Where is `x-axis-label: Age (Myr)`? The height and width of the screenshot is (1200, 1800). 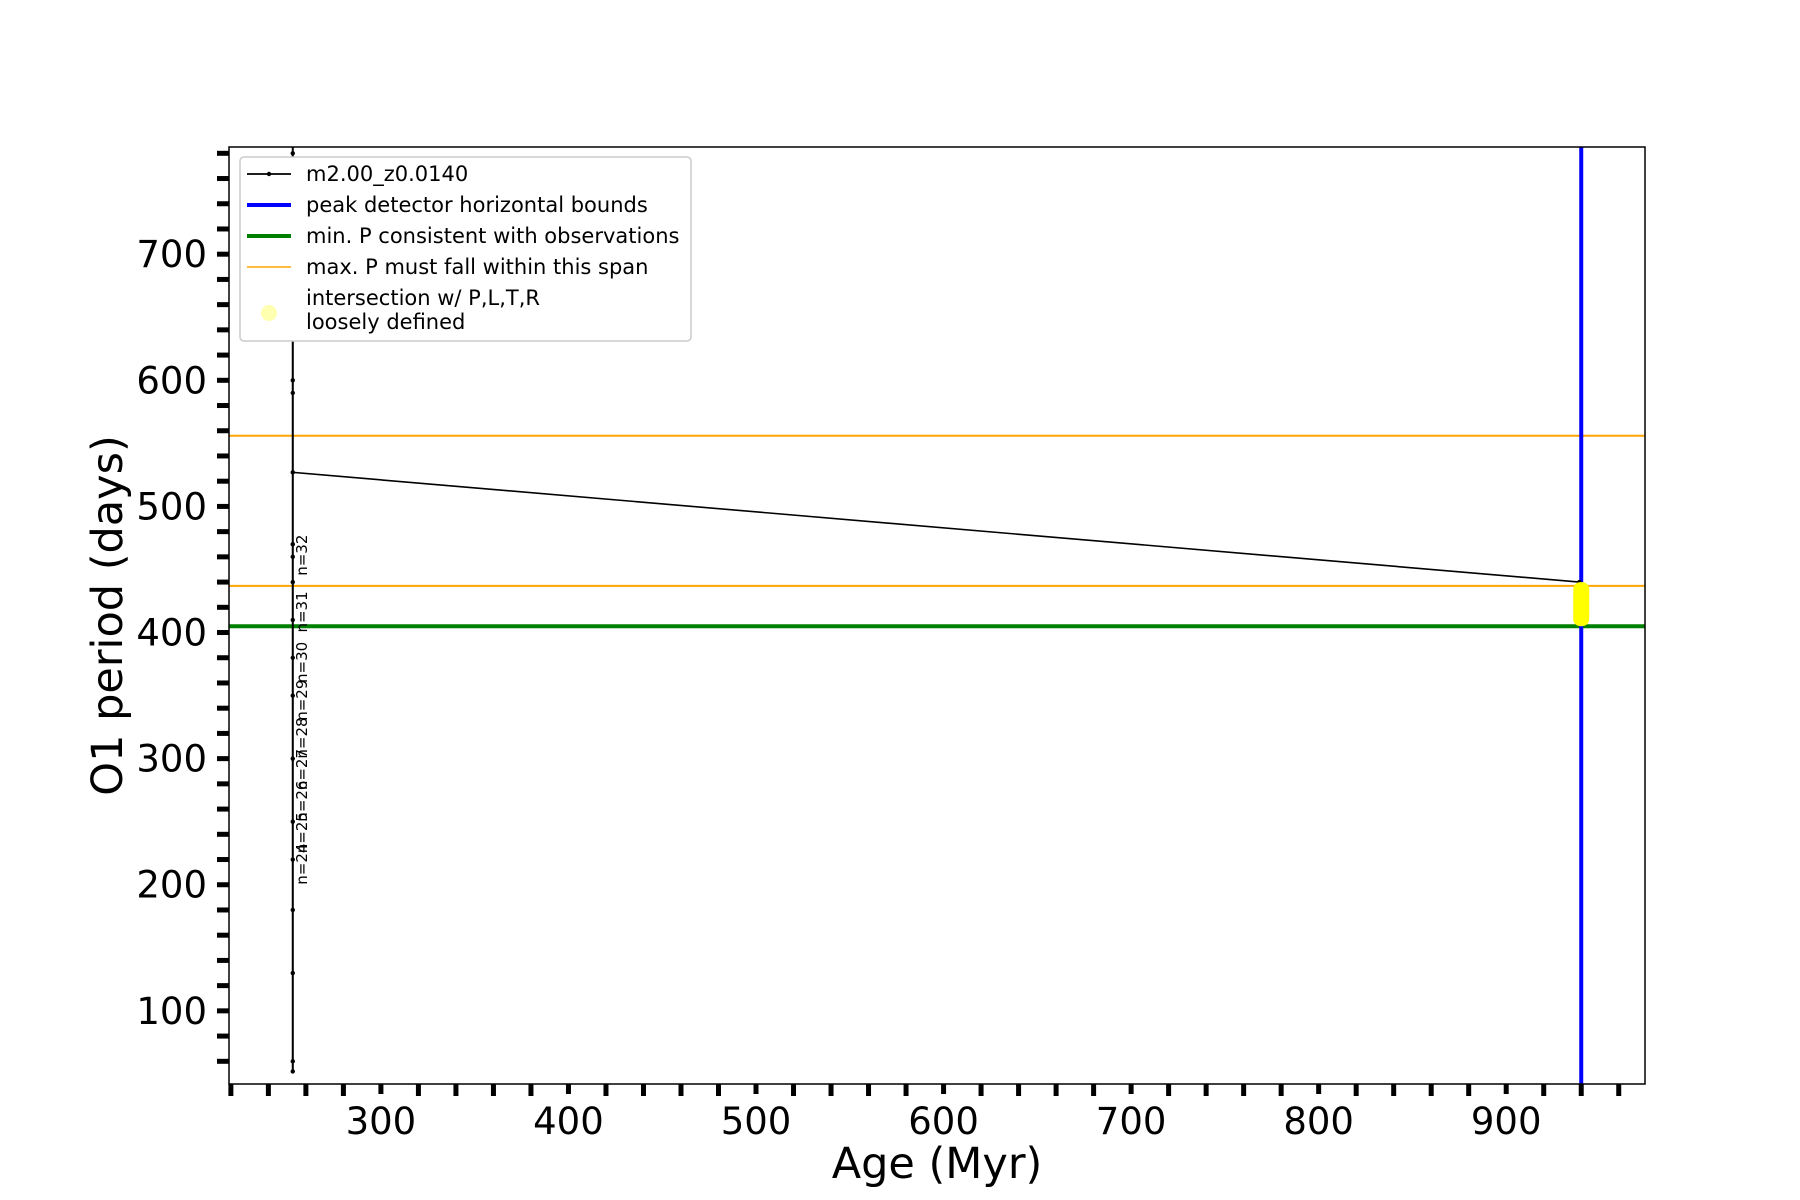
x-axis-label: Age (Myr) is located at coordinates (937, 1164).